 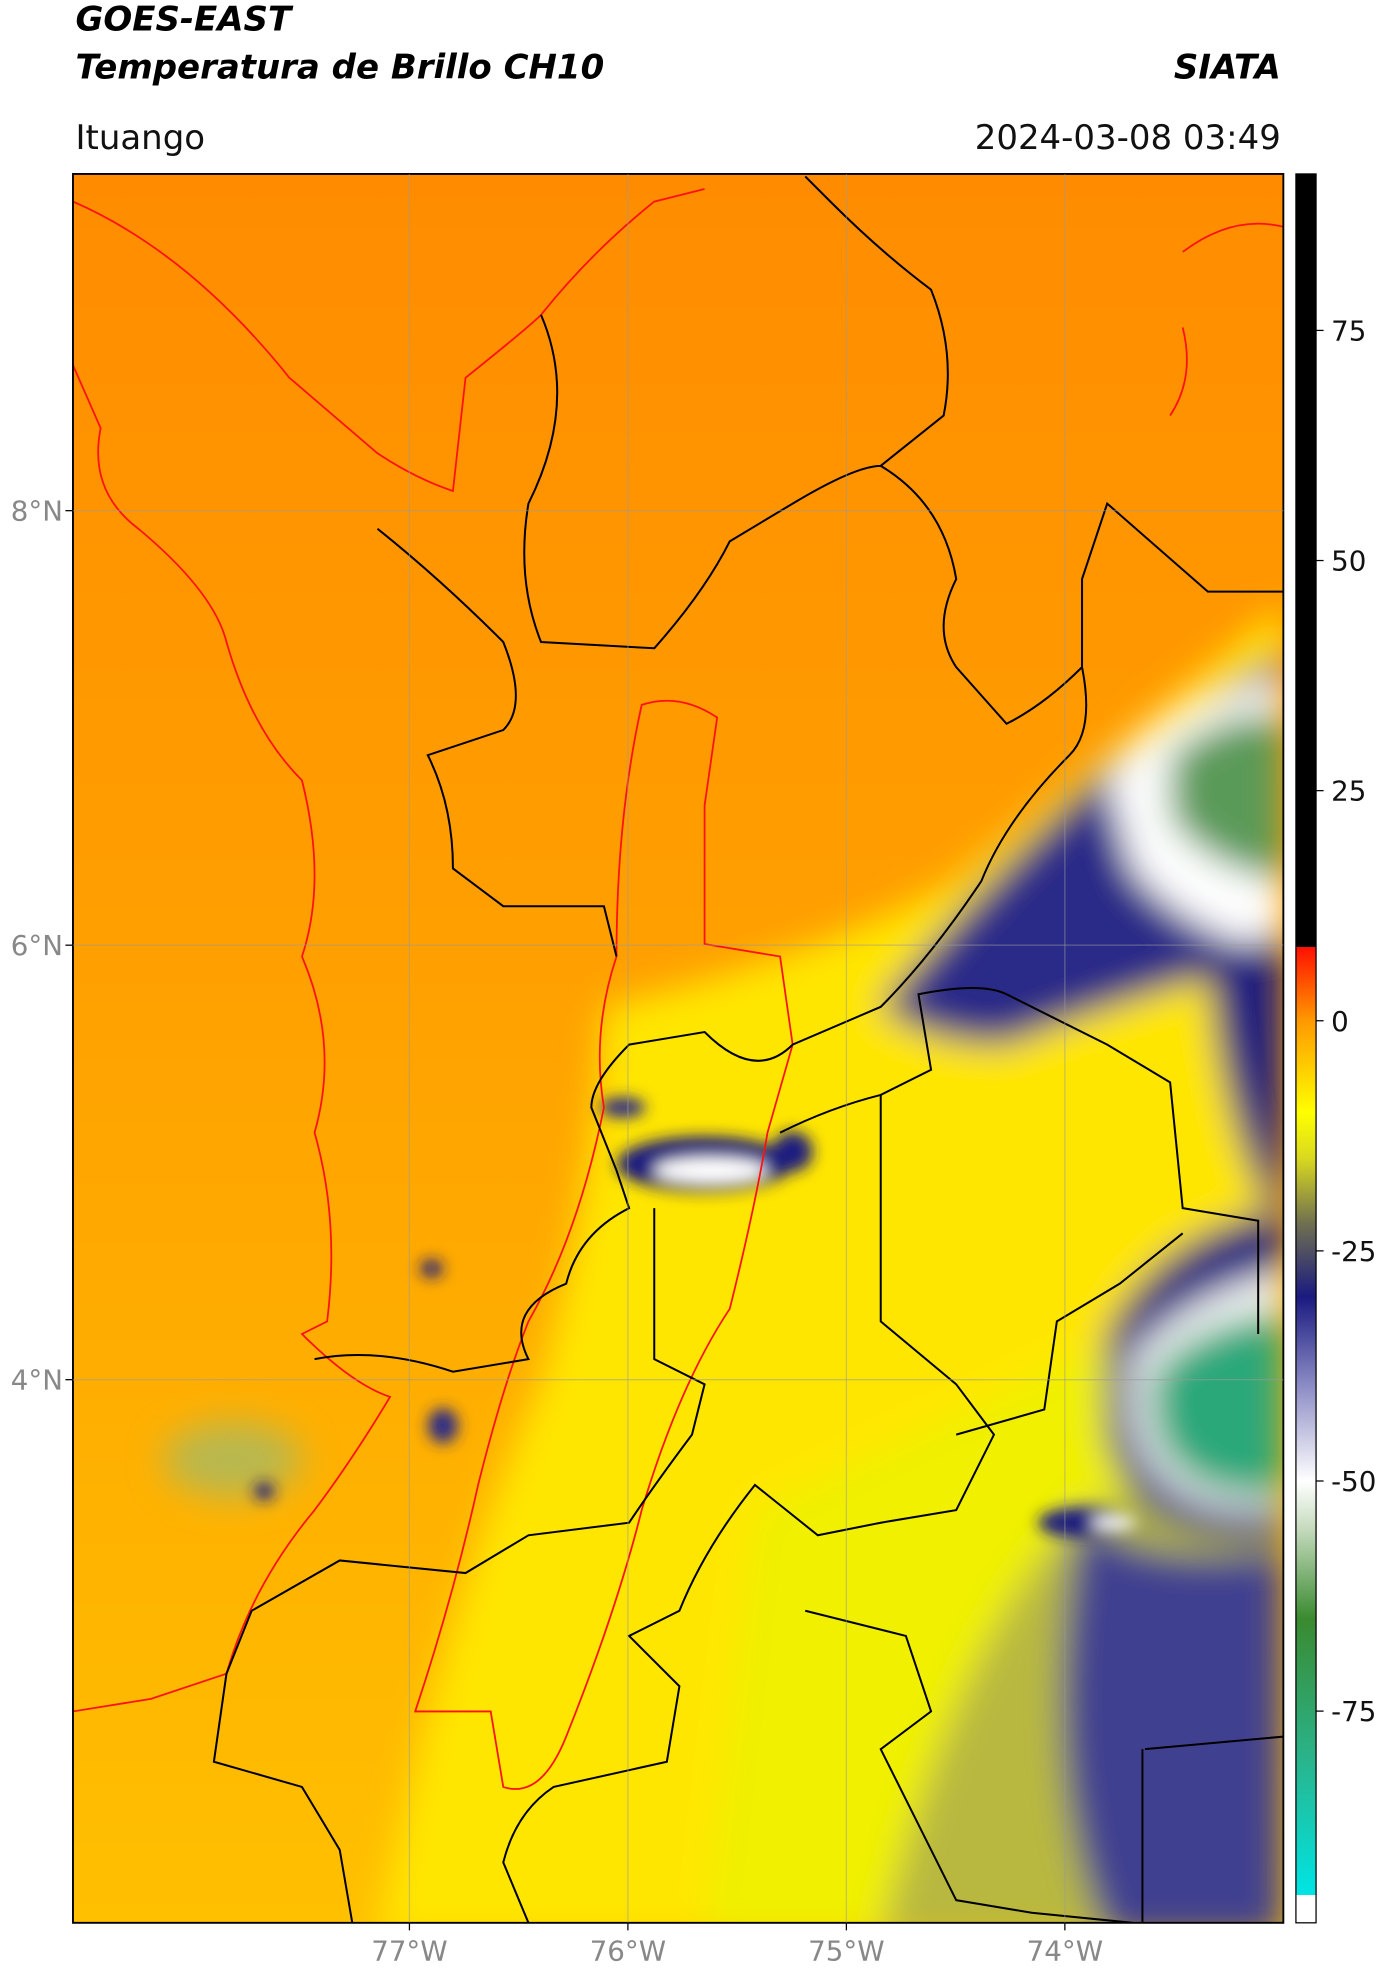 I want to click on colorbar-tick-label: 0, so click(x=1340, y=1021).